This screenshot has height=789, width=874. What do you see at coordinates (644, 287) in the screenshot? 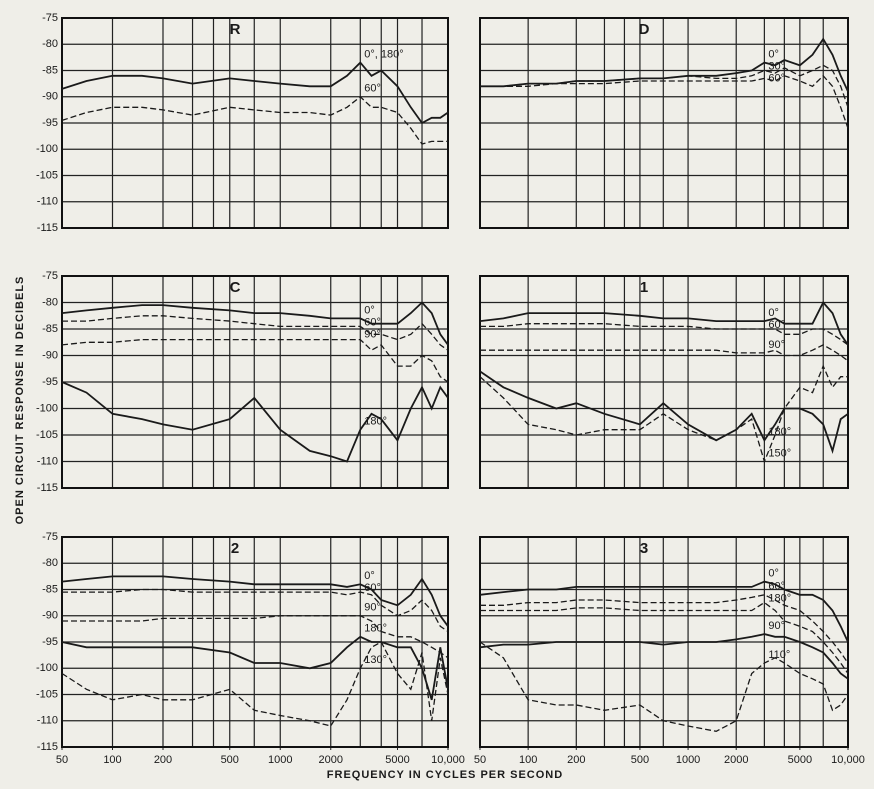
I see `panel-title: 1` at bounding box center [644, 287].